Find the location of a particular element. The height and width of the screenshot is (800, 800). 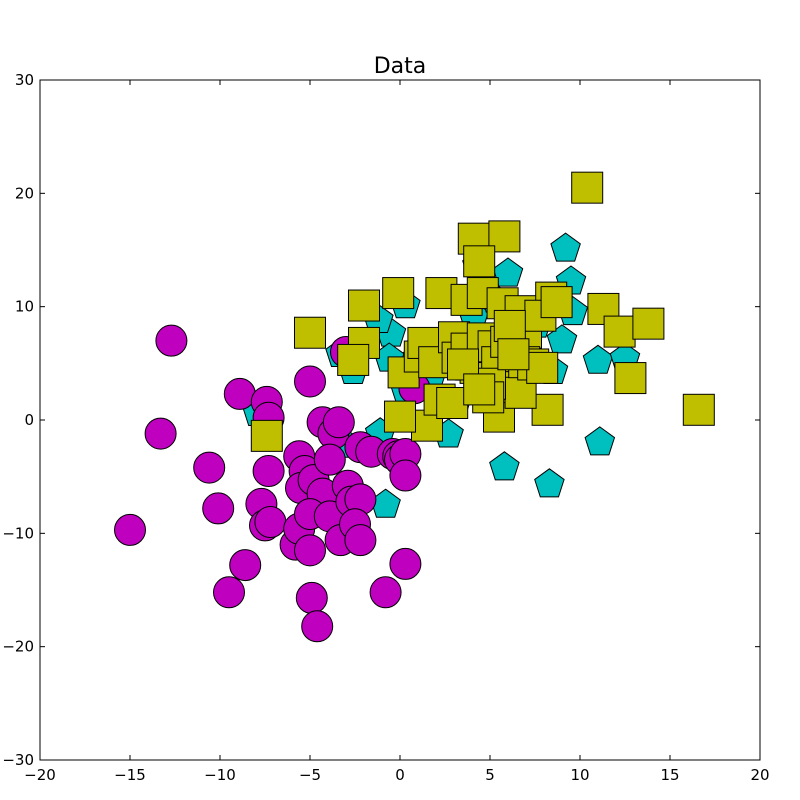

x-tick-label: 0 is located at coordinates (400, 775).